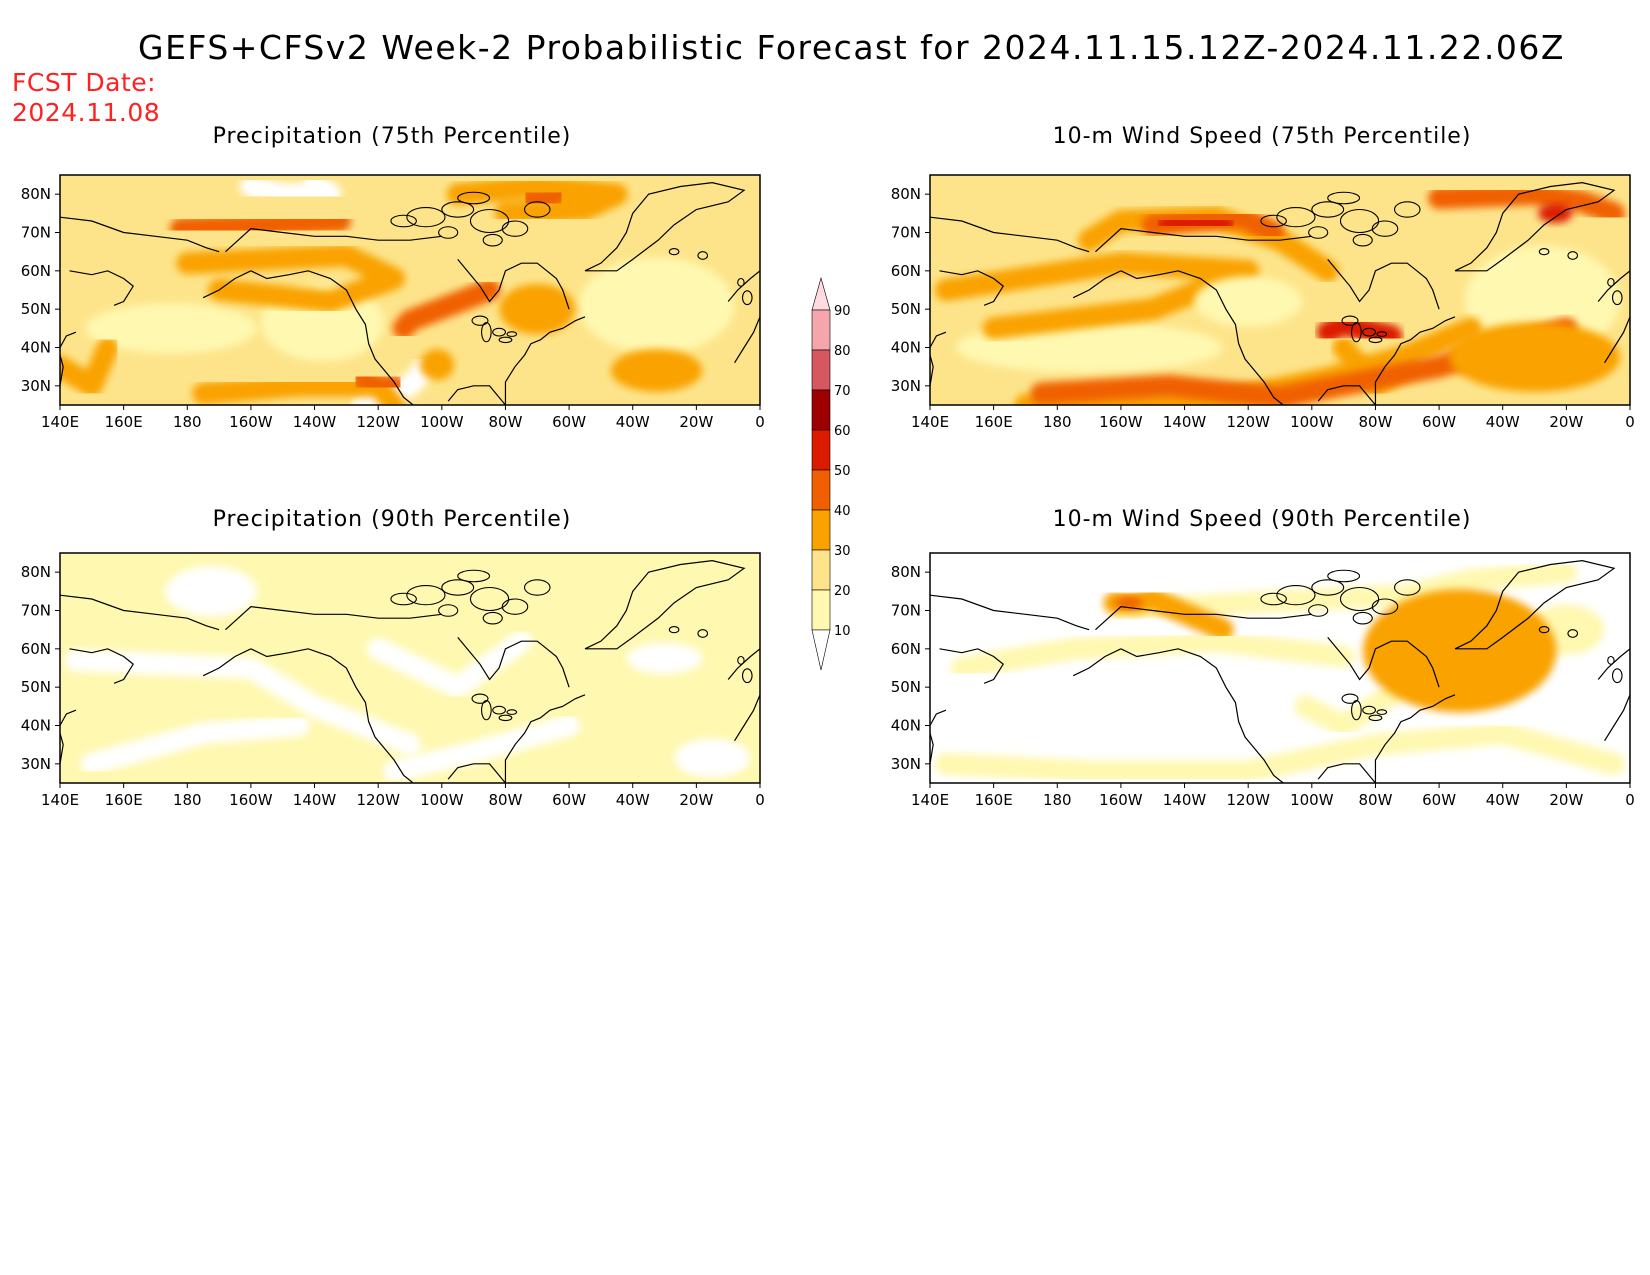 The height and width of the screenshot is (1275, 1650). Describe the element at coordinates (842, 591) in the screenshot. I see `colorbar-label: 20` at that location.